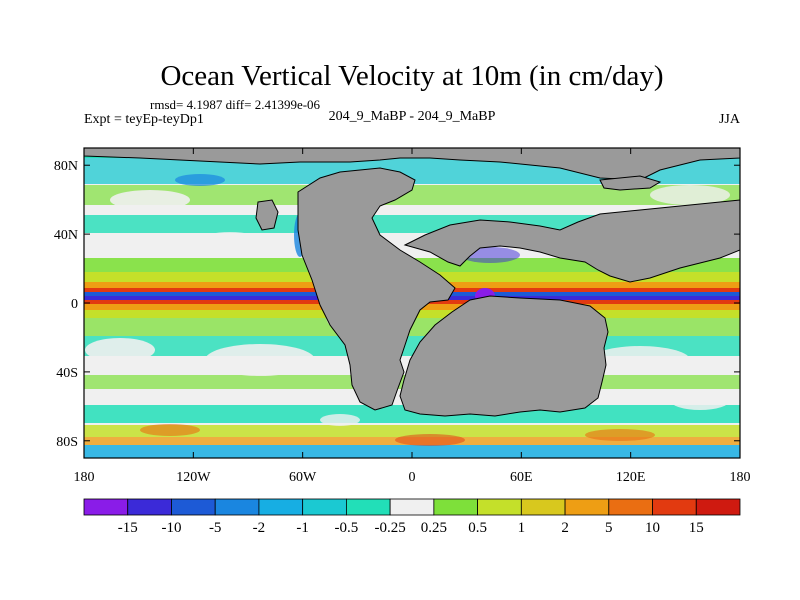 This screenshot has width=800, height=600. What do you see at coordinates (412, 451) in the screenshot?
I see `field-band-antarctic-blue` at bounding box center [412, 451].